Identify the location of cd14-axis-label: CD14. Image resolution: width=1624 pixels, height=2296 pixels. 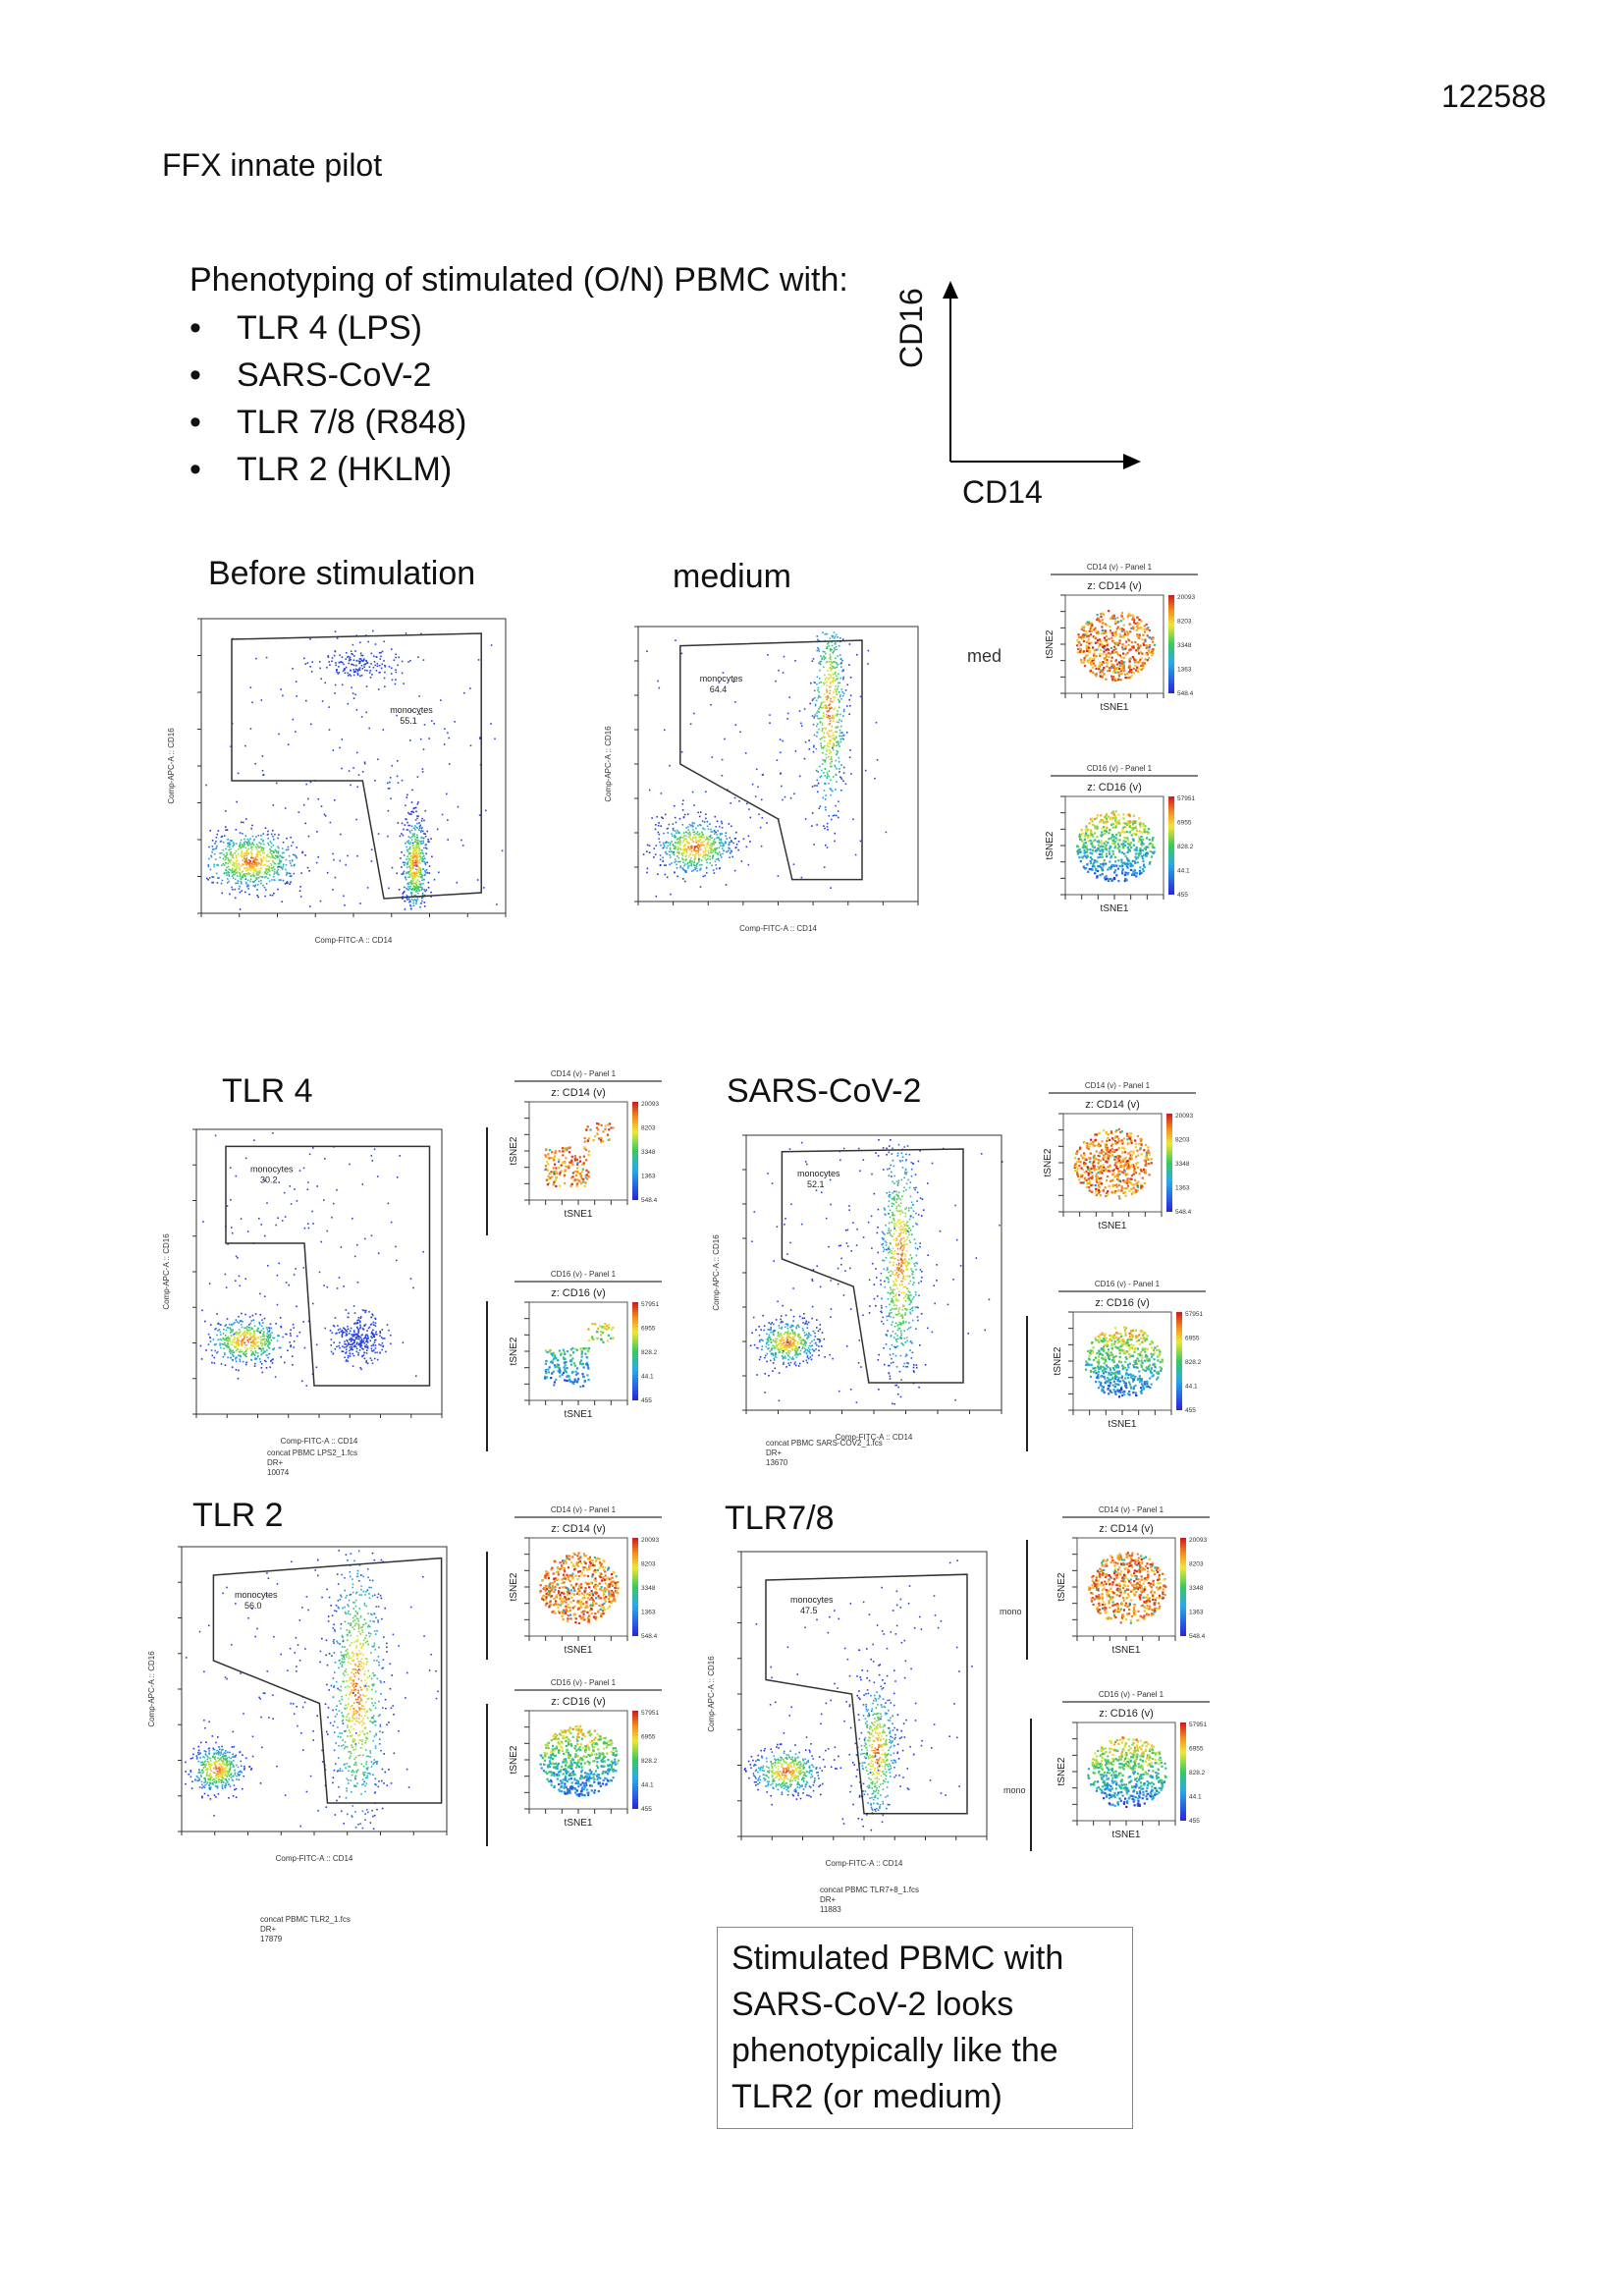
(1002, 492).